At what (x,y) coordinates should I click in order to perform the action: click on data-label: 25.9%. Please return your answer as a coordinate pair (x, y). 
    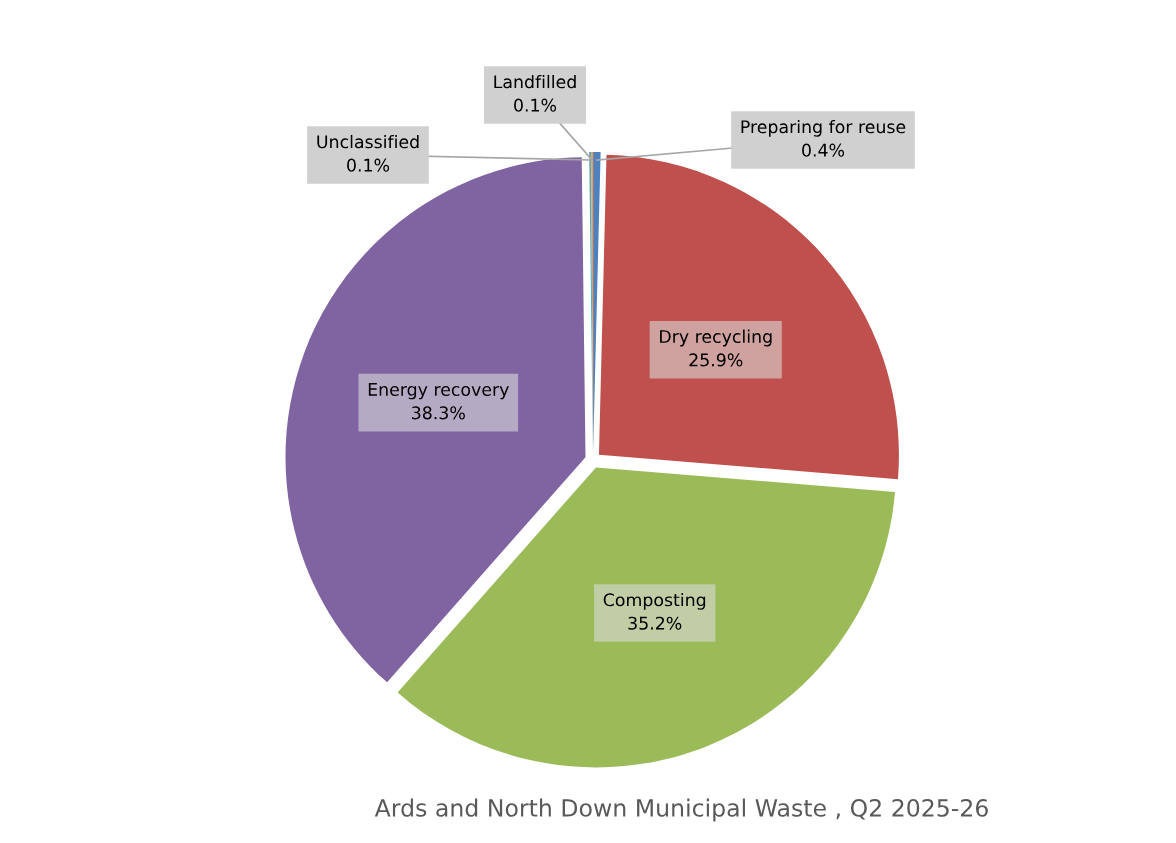
    Looking at the image, I should click on (716, 360).